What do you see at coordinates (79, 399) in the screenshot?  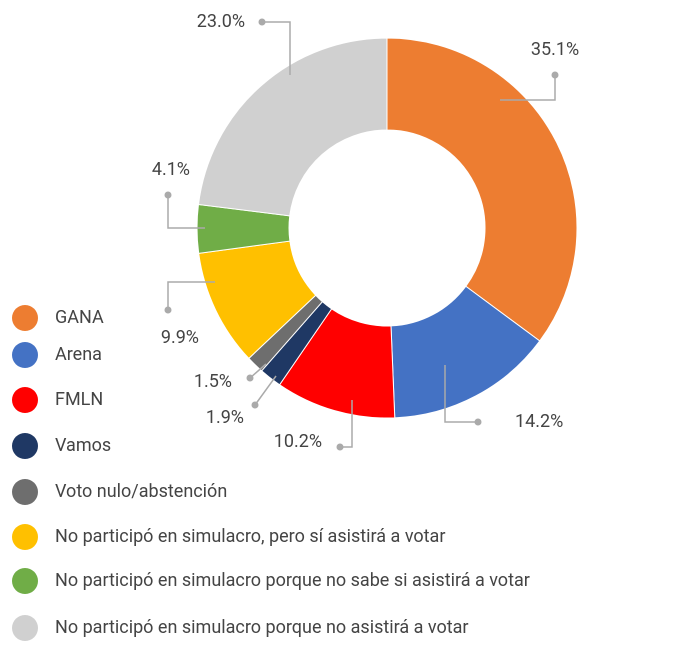 I see `legend-label: FMLN` at bounding box center [79, 399].